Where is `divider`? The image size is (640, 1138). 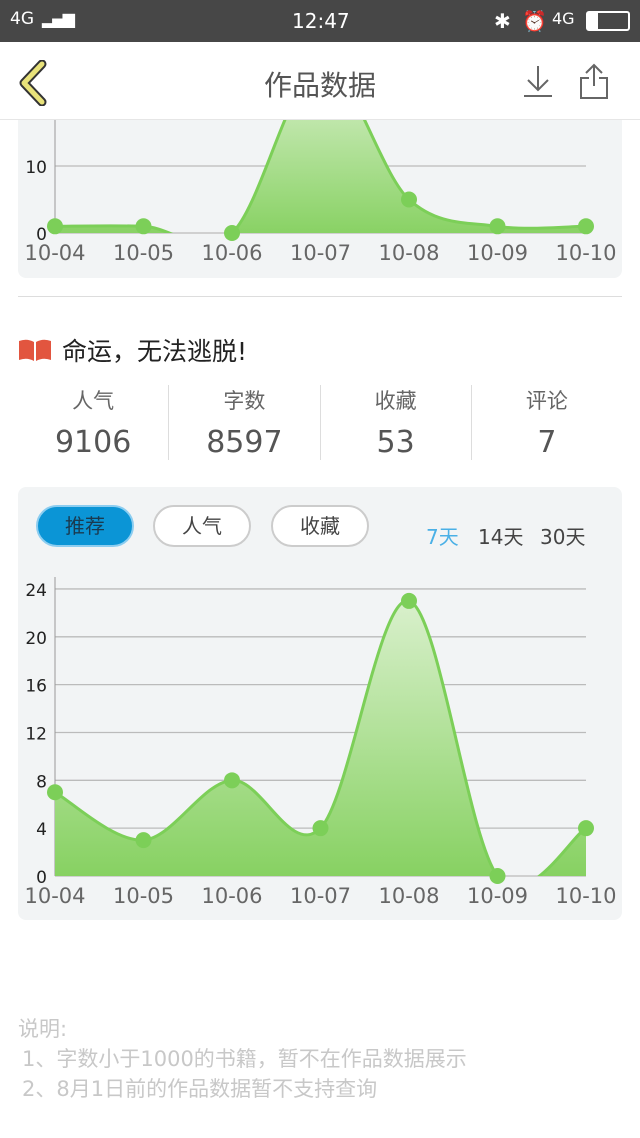
divider is located at coordinates (320, 296).